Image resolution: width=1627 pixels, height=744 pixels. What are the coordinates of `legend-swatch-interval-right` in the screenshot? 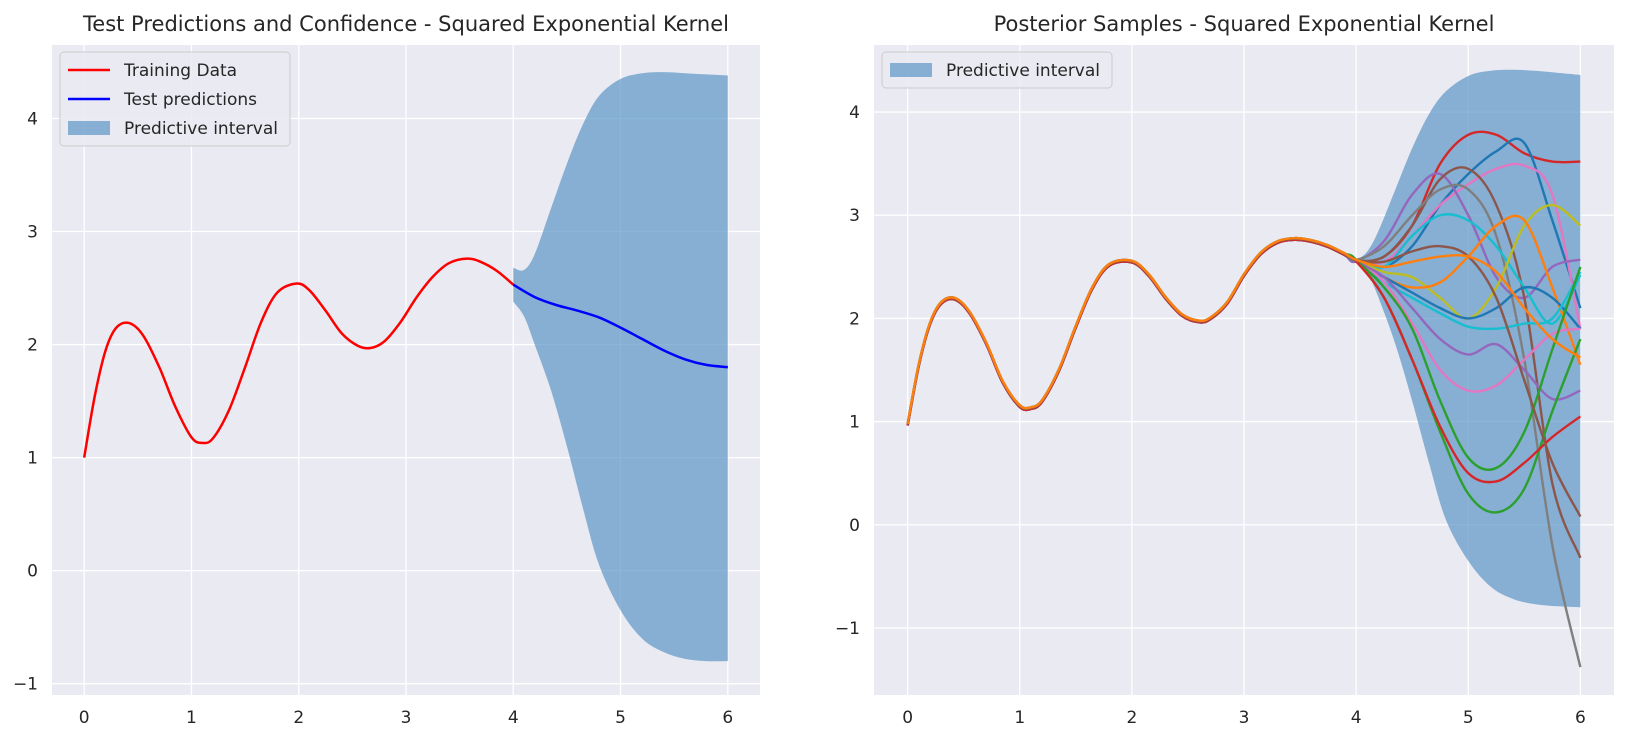 It's located at (911, 70).